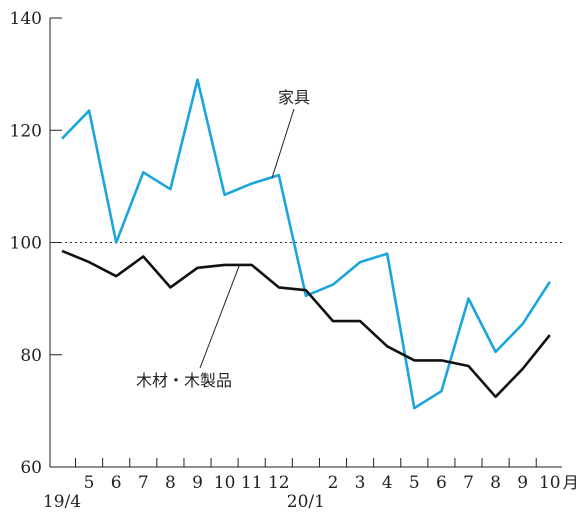 The width and height of the screenshot is (582, 512). I want to click on series-label-0-leader, so click(283, 143).